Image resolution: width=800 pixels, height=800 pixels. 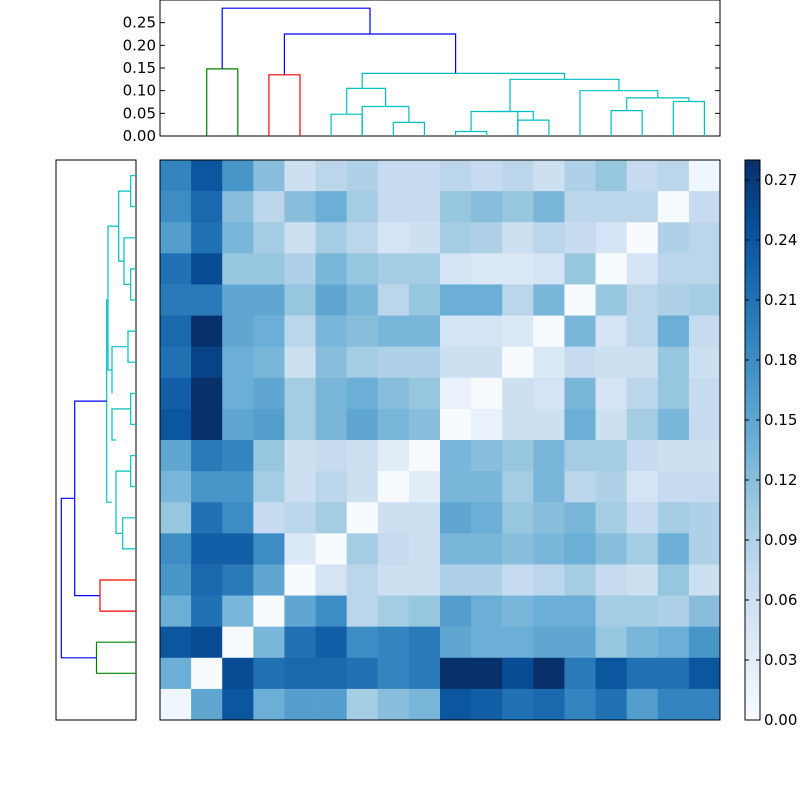 What do you see at coordinates (139, 113) in the screenshot?
I see `y-tick-label: 0.05` at bounding box center [139, 113].